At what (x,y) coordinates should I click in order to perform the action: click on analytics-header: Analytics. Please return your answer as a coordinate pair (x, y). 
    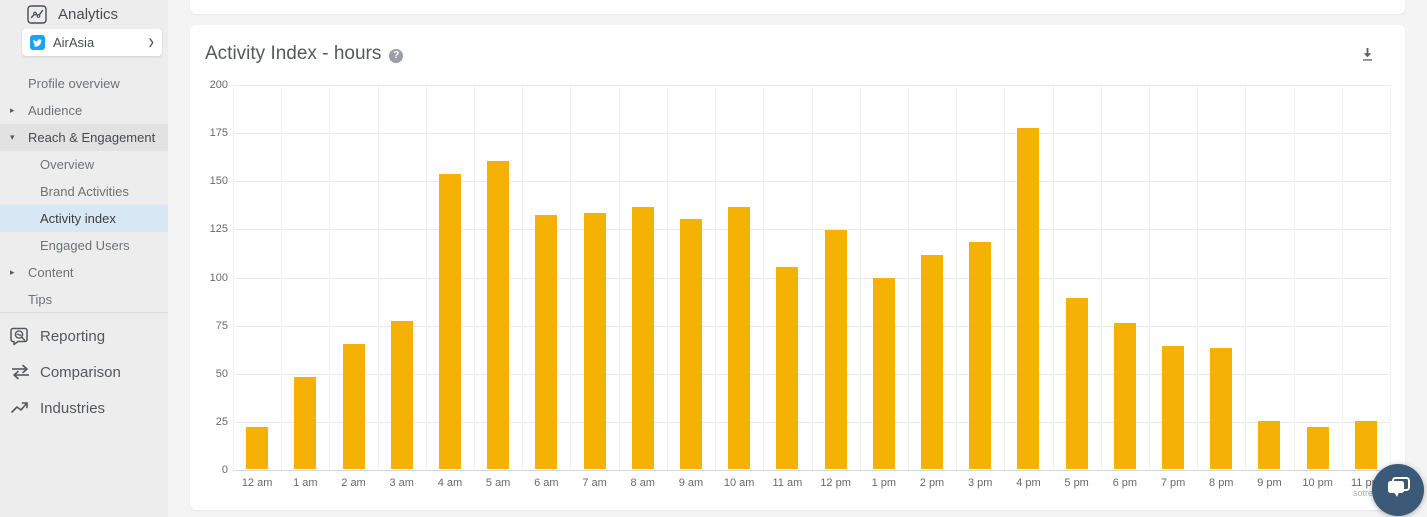
    Looking at the image, I should click on (84, 14).